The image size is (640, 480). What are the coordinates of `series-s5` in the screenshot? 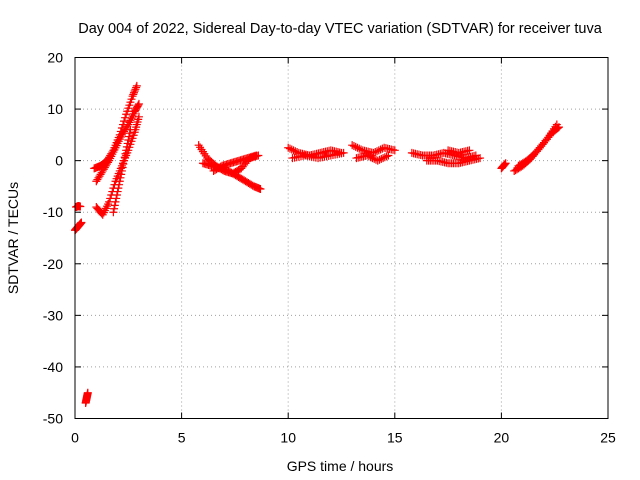 It's located at (117, 142).